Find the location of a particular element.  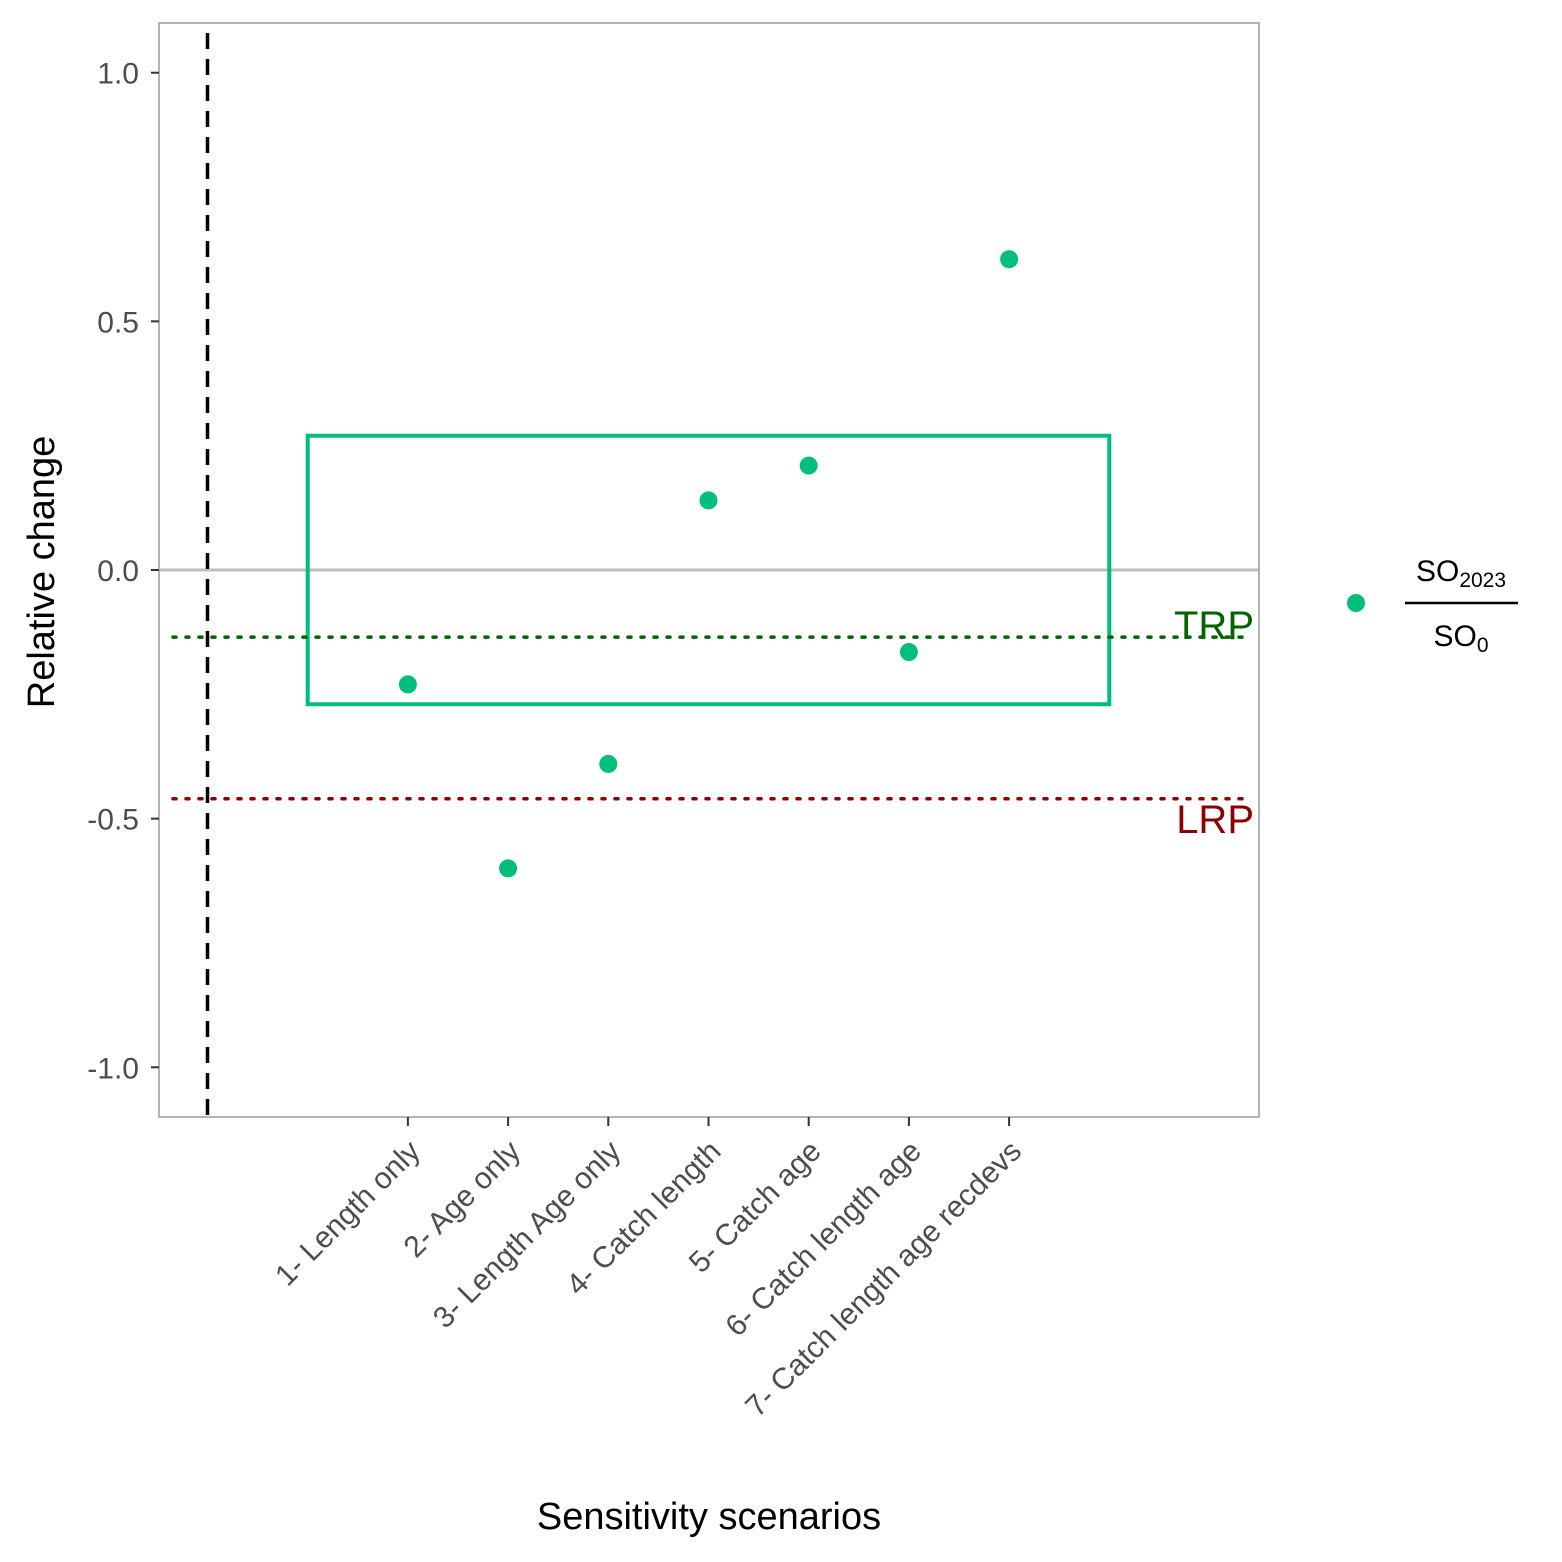

legend-numerator: SO2023 is located at coordinates (1461, 573).